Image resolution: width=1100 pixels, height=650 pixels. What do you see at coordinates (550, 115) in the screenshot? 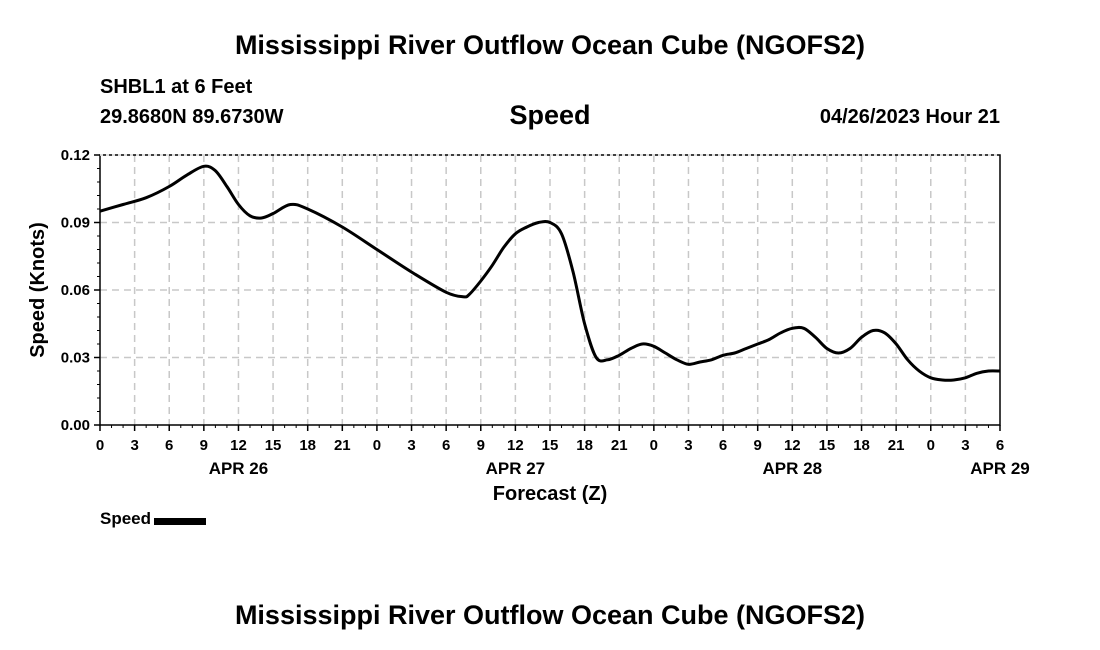
I see `parameter-title: Speed` at bounding box center [550, 115].